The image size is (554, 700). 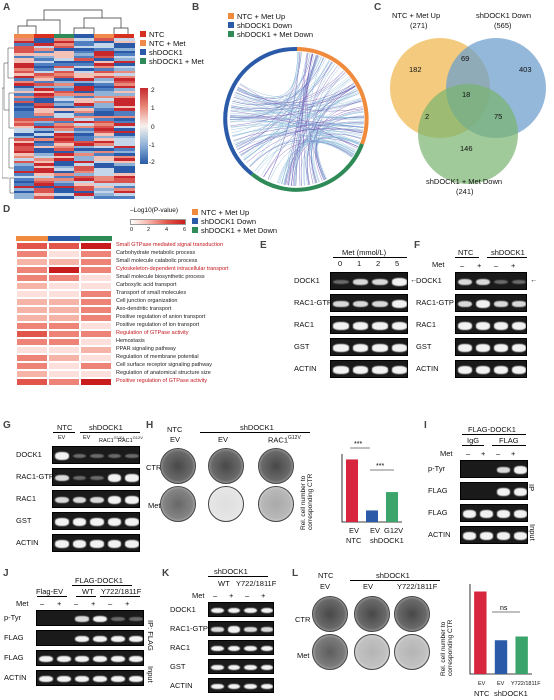 What do you see at coordinates (358, 444) in the screenshot?
I see `significance-label: ***` at bounding box center [358, 444].